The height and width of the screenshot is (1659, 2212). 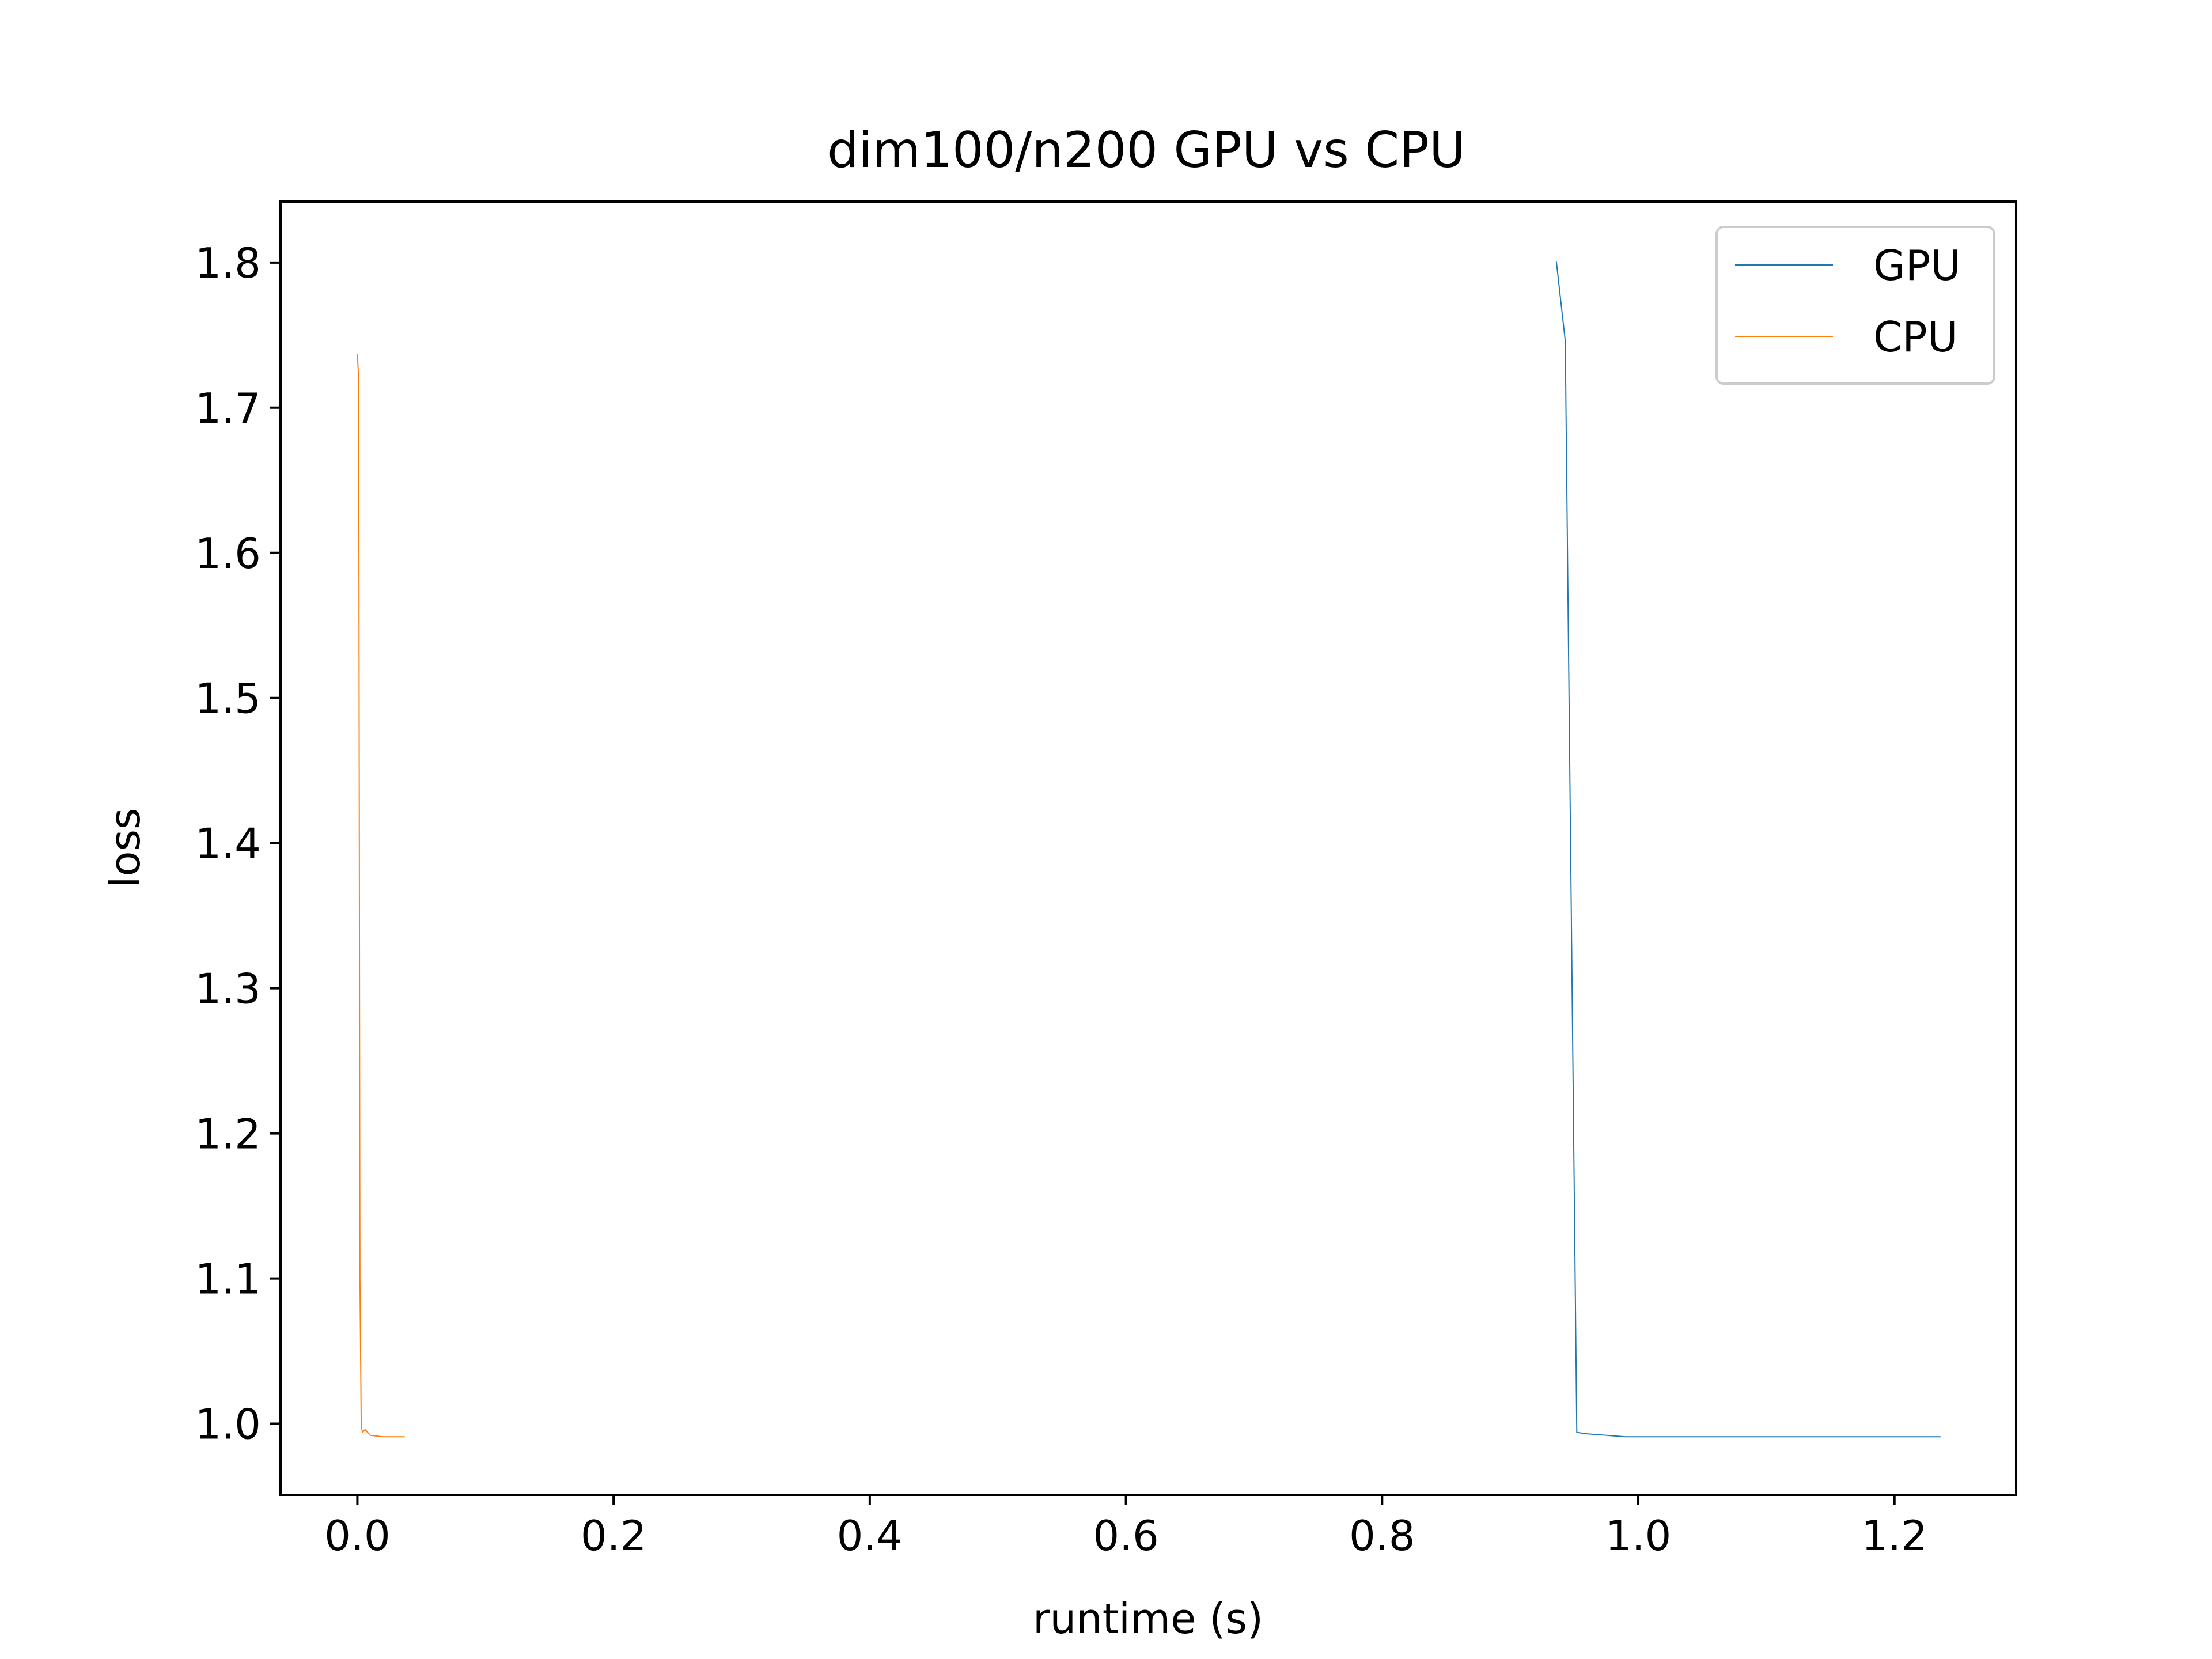 I want to click on y-tick-label: 1.8, so click(x=228, y=263).